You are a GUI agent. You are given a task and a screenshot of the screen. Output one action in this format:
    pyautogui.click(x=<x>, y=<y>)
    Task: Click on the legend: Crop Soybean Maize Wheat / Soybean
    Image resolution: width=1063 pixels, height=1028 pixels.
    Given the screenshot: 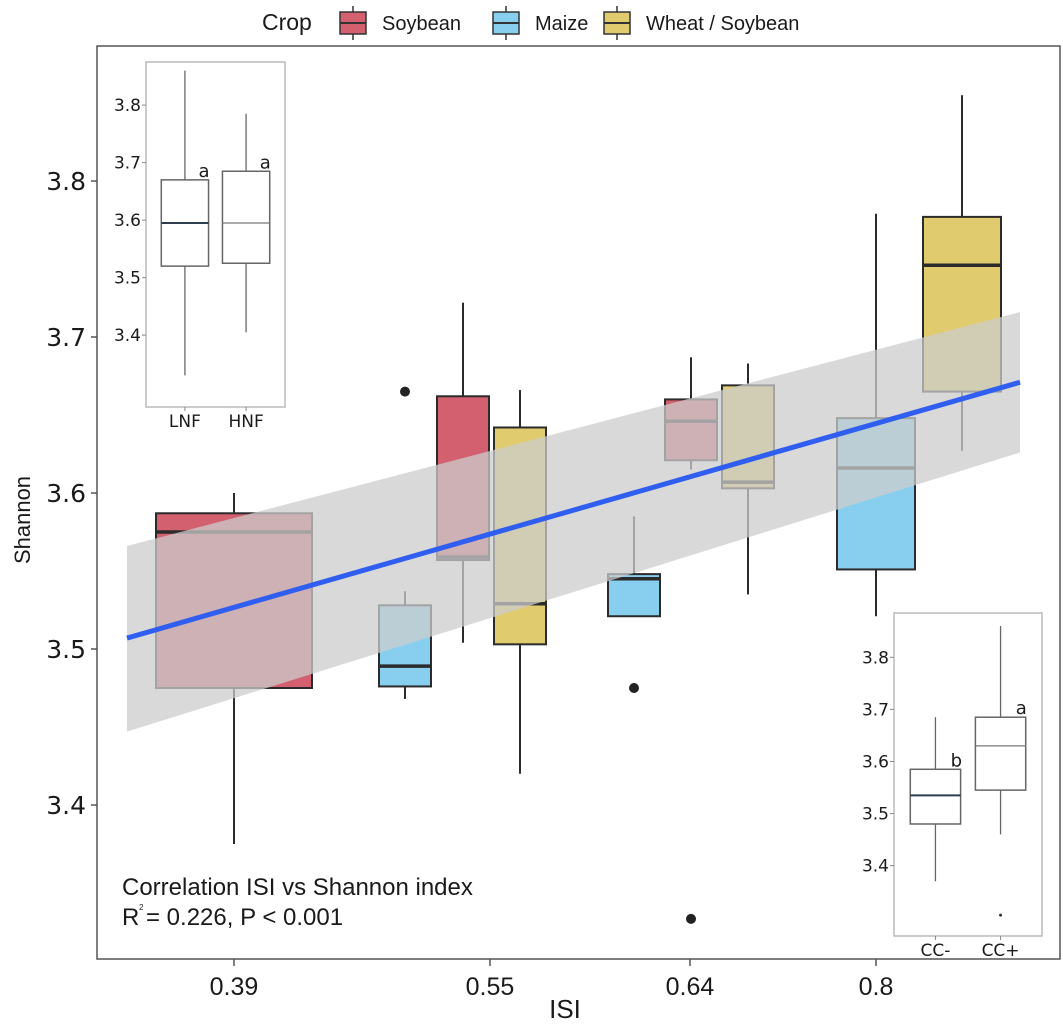 What is the action you would take?
    pyautogui.click(x=530, y=23)
    